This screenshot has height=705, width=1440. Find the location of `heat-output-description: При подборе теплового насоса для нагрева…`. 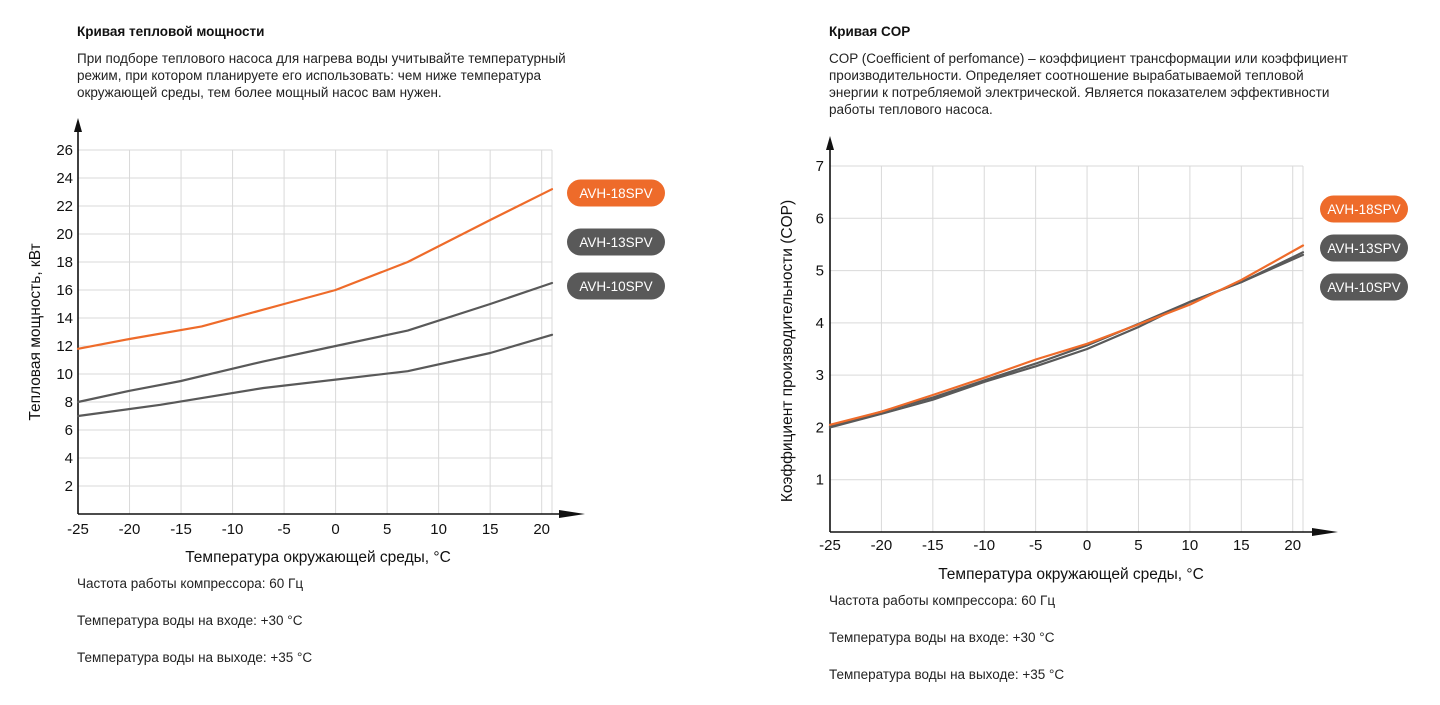

heat-output-description: При подборе теплового насоса для нагрева… is located at coordinates (321, 75).